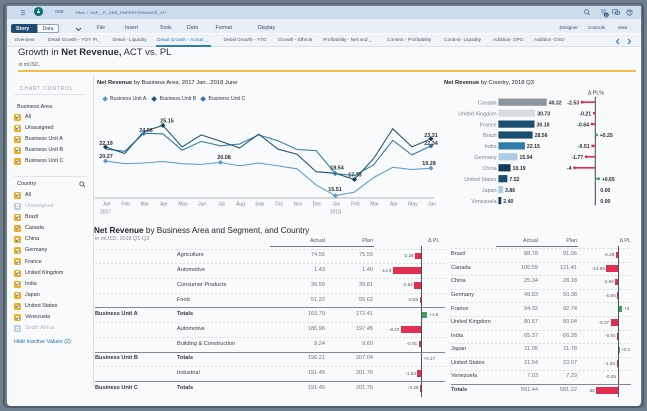 Image resolution: width=647 pixels, height=411 pixels. I want to click on svg-text: +0.25, so click(606, 136).